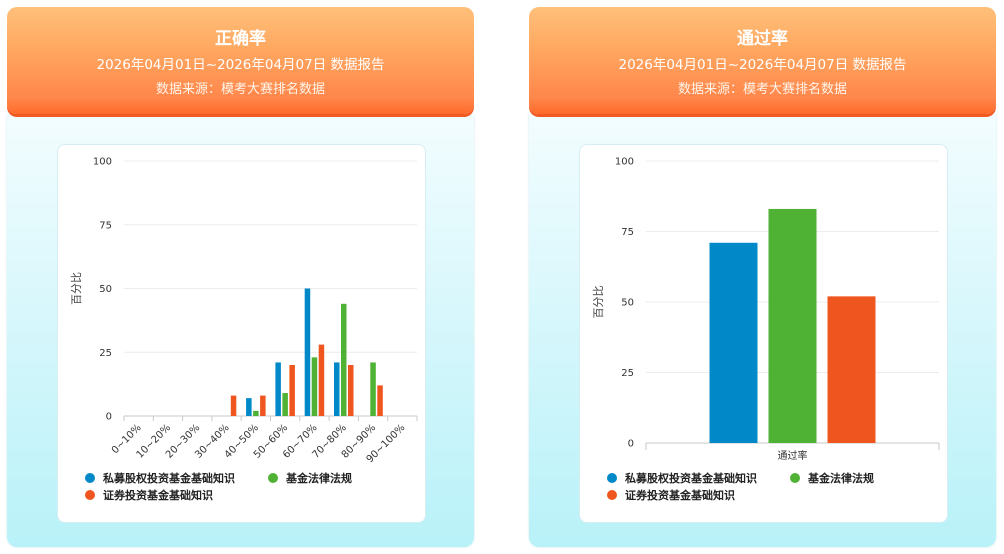 This screenshot has width=1004, height=554. What do you see at coordinates (240, 39) in the screenshot?
I see `panel-title: 正确率` at bounding box center [240, 39].